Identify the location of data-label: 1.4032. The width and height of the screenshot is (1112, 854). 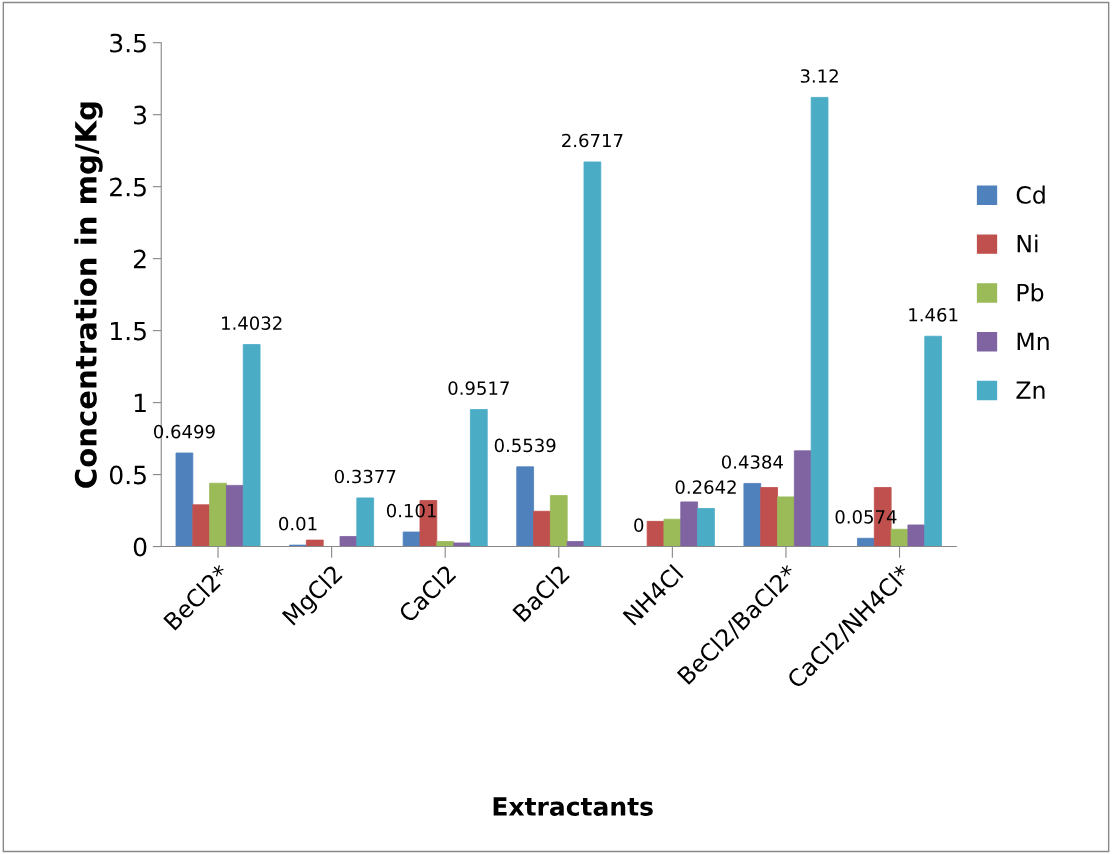
(252, 323).